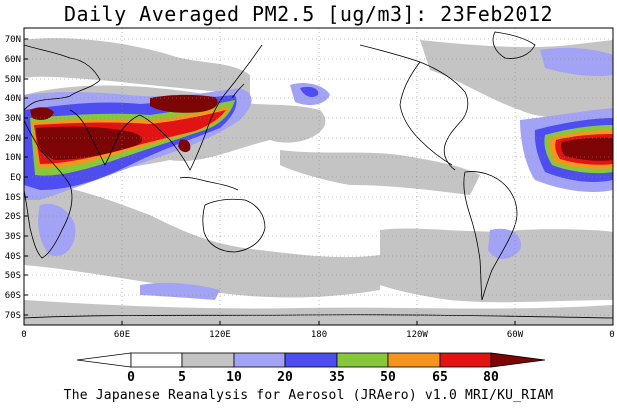  What do you see at coordinates (137, 66) in the screenshot?
I see `level-5-region-arctic` at bounding box center [137, 66].